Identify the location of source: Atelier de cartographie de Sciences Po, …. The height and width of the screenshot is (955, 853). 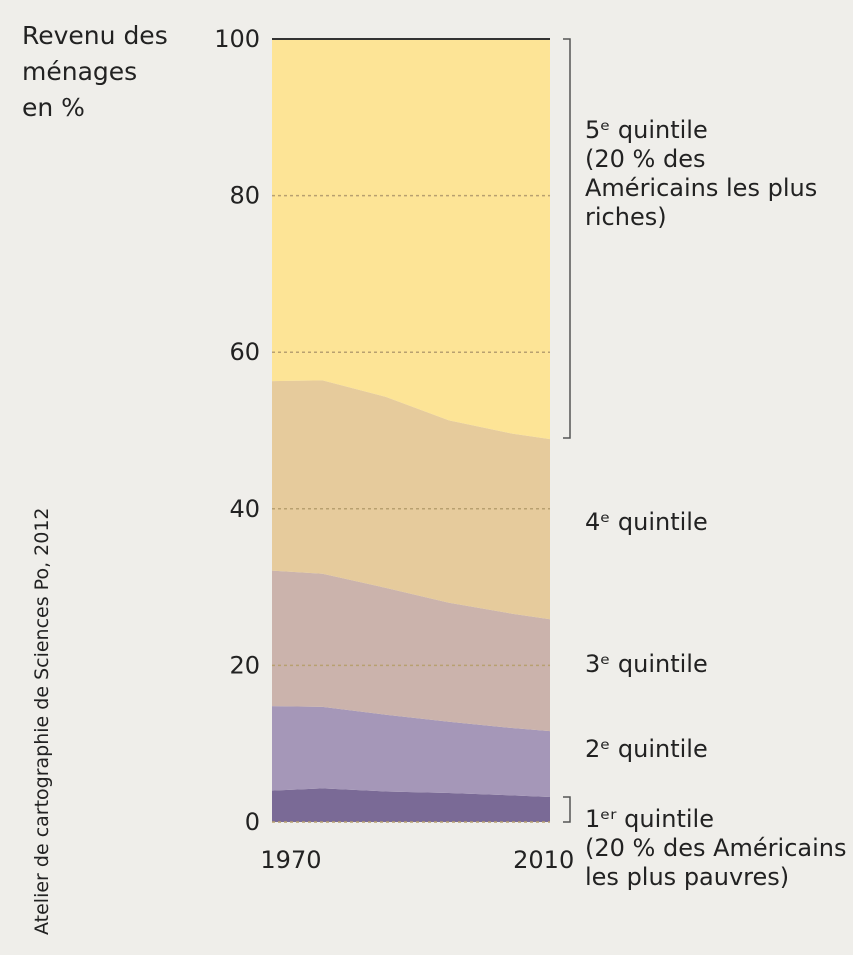
(42, 721).